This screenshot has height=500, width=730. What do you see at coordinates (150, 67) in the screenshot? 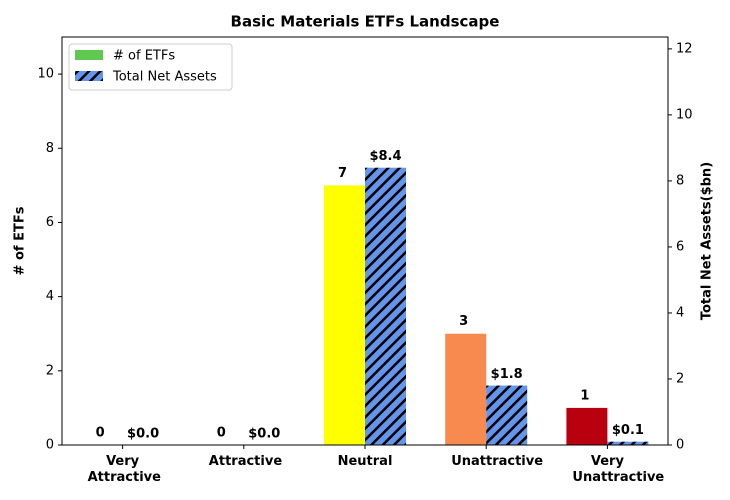
I see `legend-box` at bounding box center [150, 67].